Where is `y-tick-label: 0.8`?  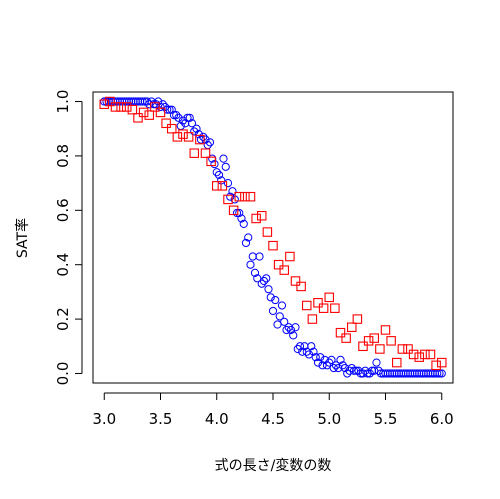 y-tick-label: 0.8 is located at coordinates (63, 156).